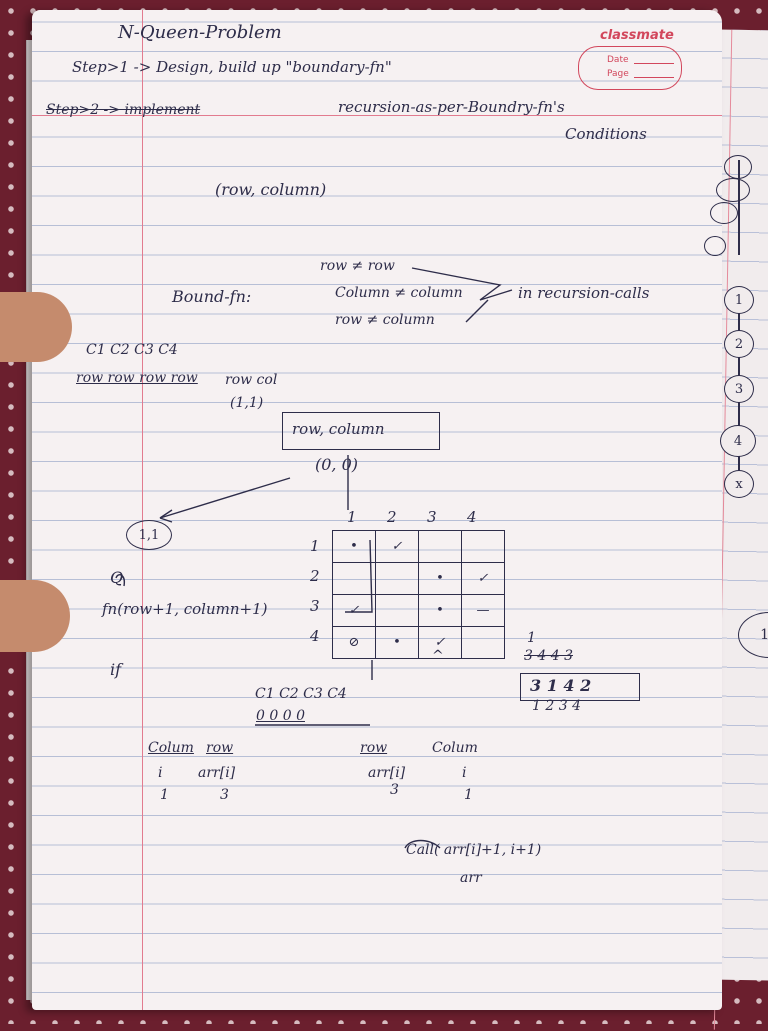  I want to click on note-title: N-Queen-Problem, so click(200, 32).